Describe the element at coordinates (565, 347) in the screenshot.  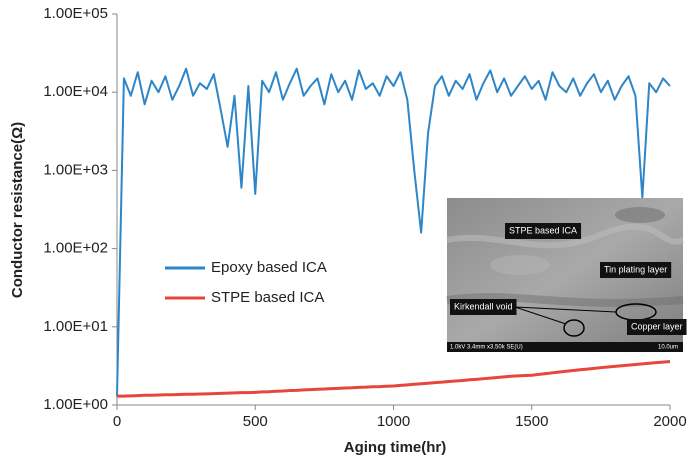
I see `sem-footer` at that location.